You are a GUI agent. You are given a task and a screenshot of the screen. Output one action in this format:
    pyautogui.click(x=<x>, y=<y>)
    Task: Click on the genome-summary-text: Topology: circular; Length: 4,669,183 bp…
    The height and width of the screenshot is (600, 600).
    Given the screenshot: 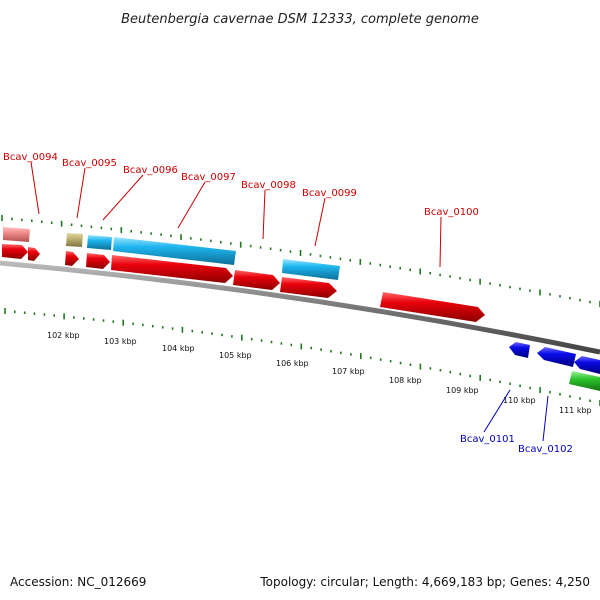 What is the action you would take?
    pyautogui.click(x=424, y=582)
    